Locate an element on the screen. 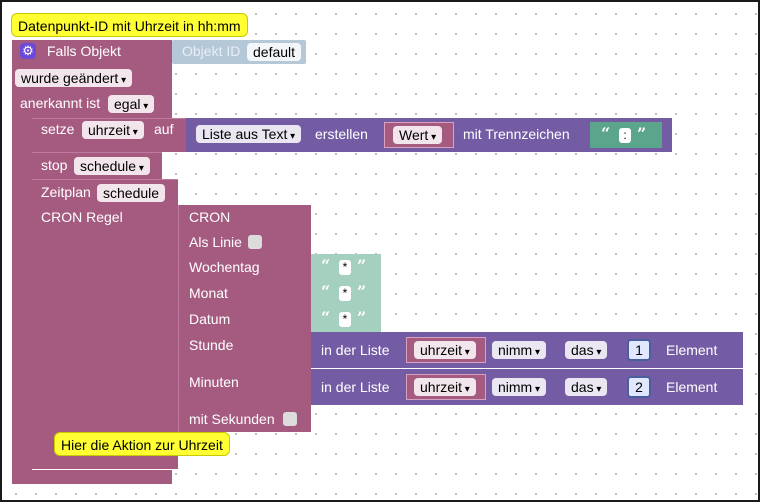  set-variable-dropdown: uhrzeit is located at coordinates (113, 130).